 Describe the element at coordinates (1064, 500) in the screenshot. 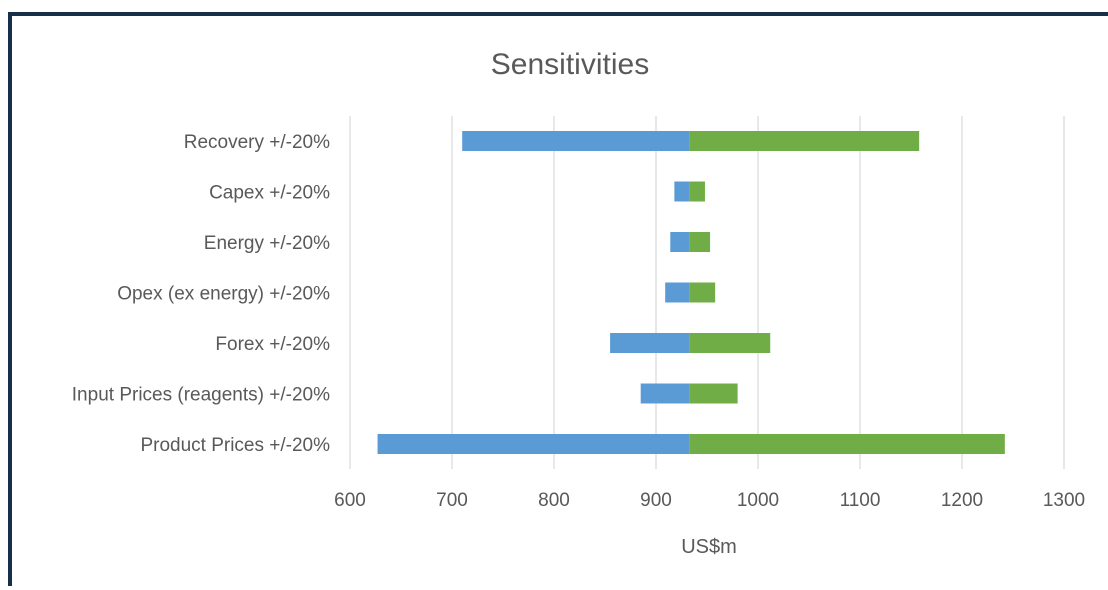

I see `x-tick-label: 1300` at that location.